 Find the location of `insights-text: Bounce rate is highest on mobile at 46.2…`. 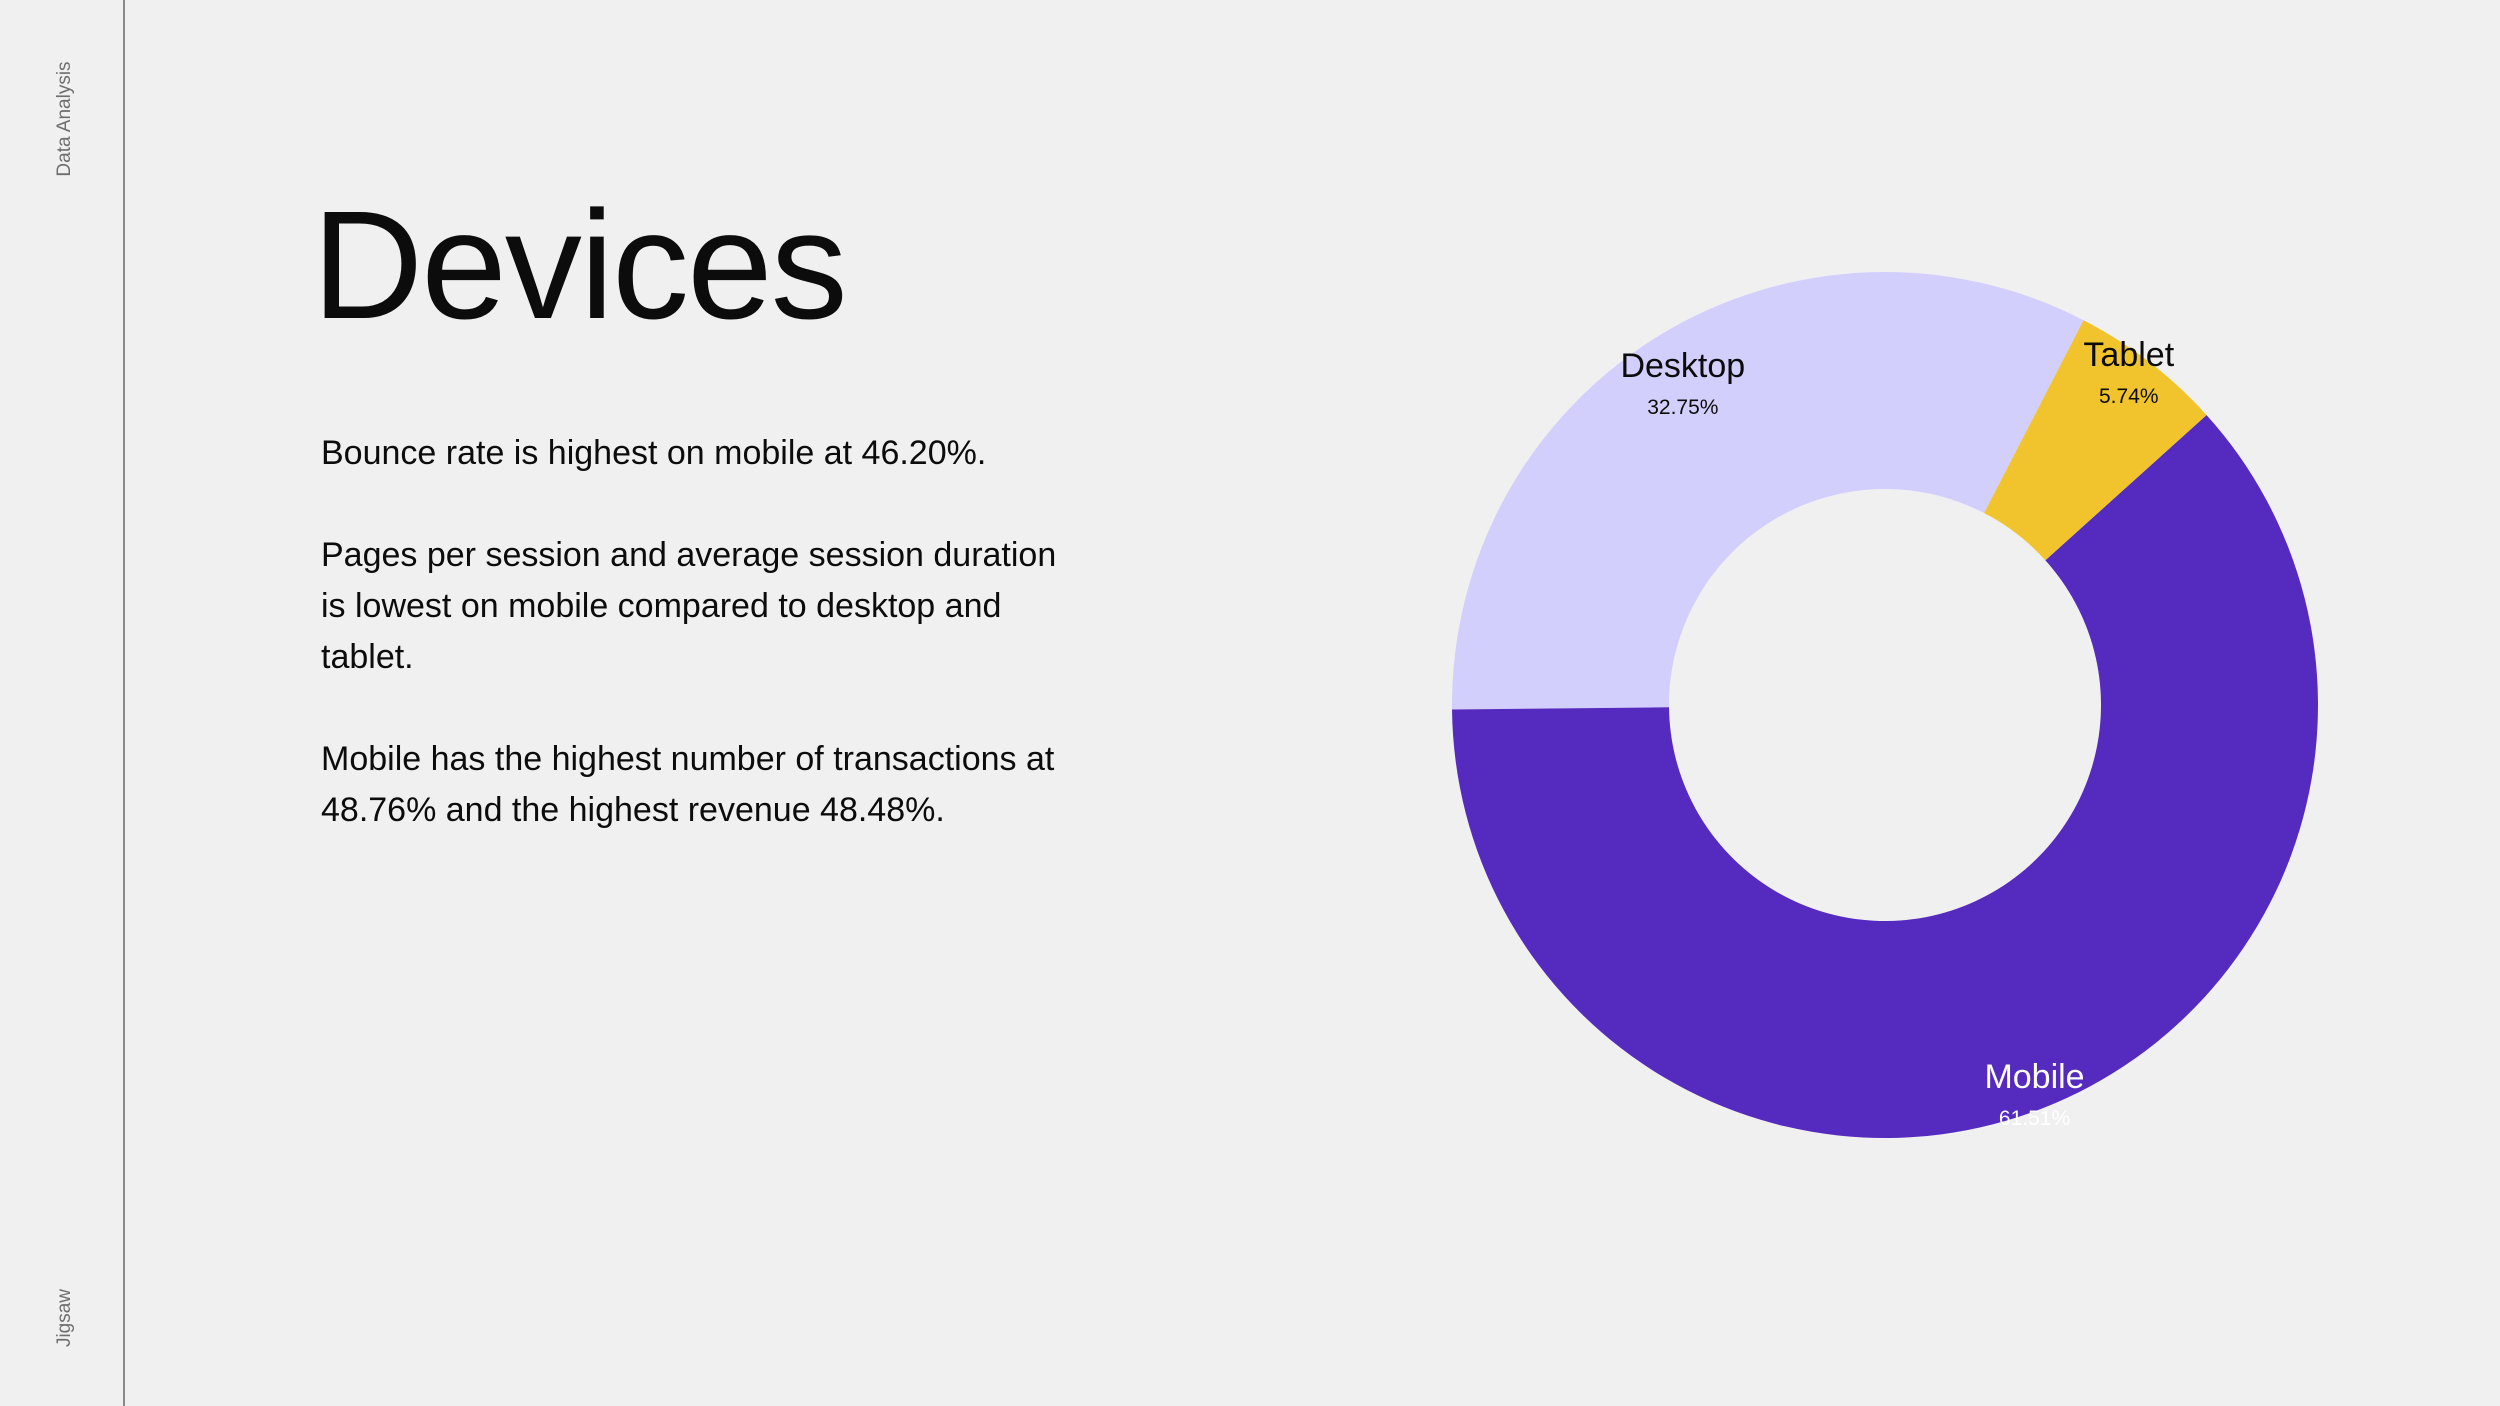

insights-text: Bounce rate is highest on mobile at 46.2… is located at coordinates (701, 657).